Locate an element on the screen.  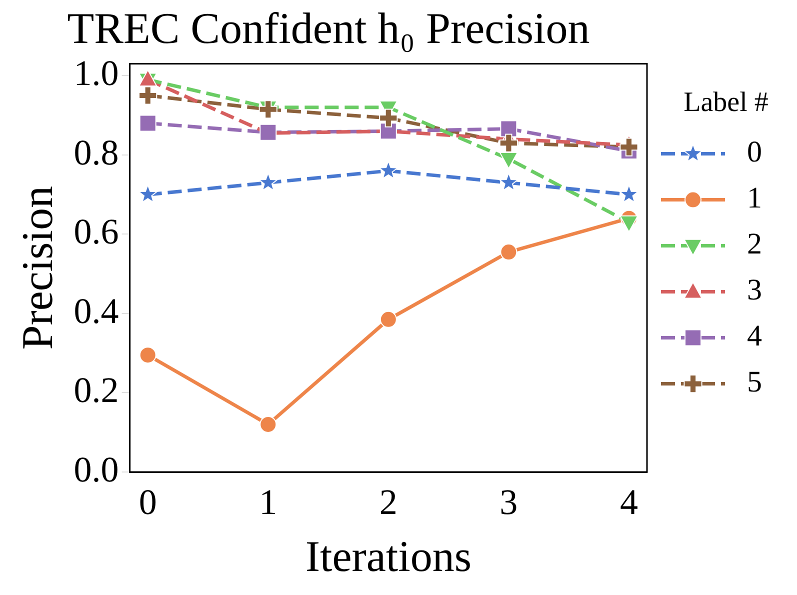
y-tick-label: 0.8 is located at coordinates (96, 152).